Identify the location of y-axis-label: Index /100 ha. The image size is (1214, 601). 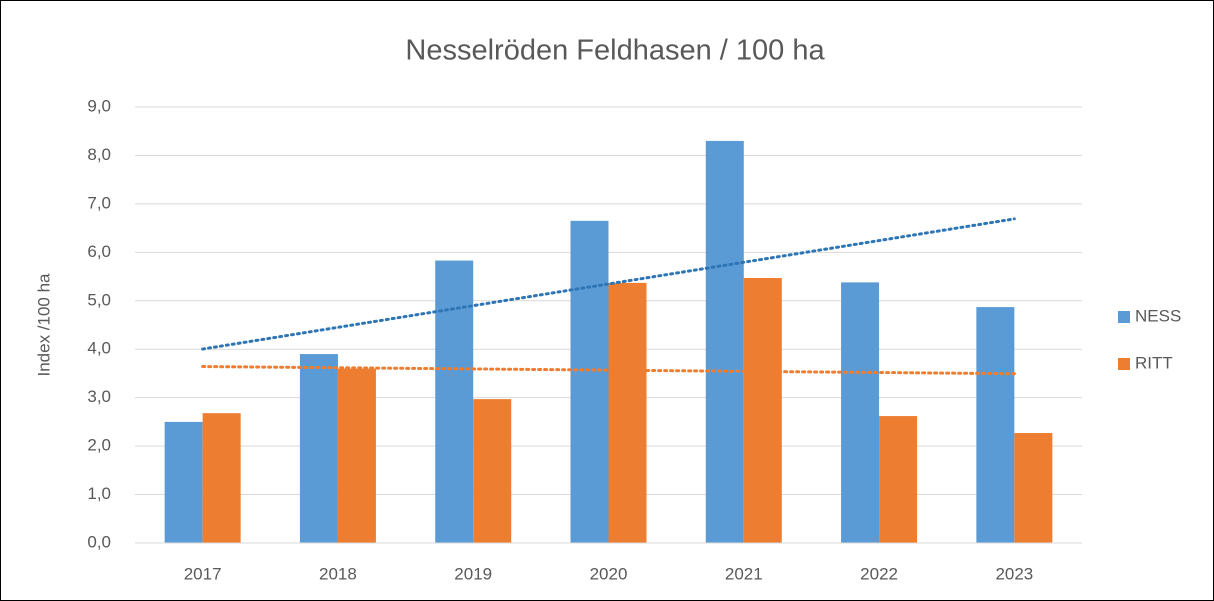
(43, 325).